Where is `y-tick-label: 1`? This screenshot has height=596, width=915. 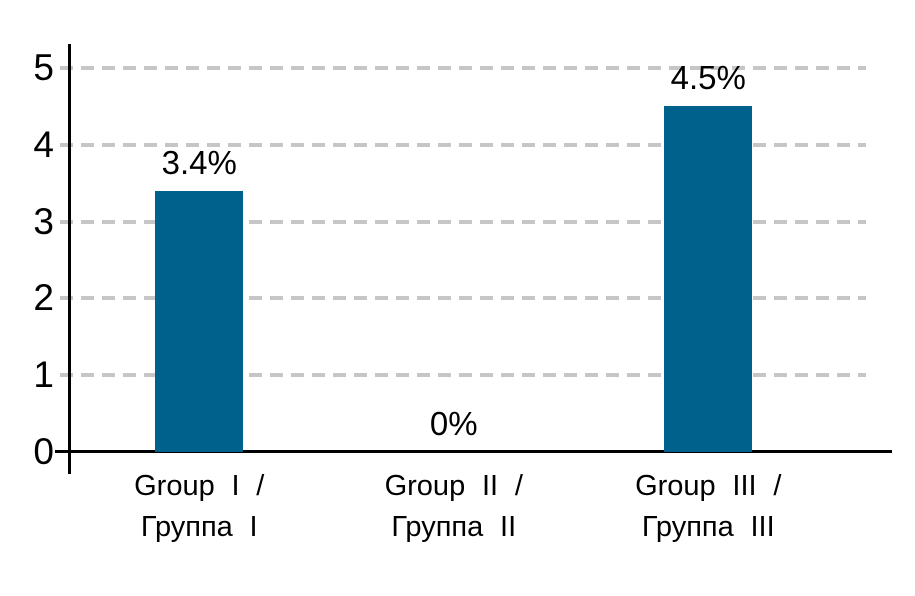 y-tick-label: 1 is located at coordinates (43, 375).